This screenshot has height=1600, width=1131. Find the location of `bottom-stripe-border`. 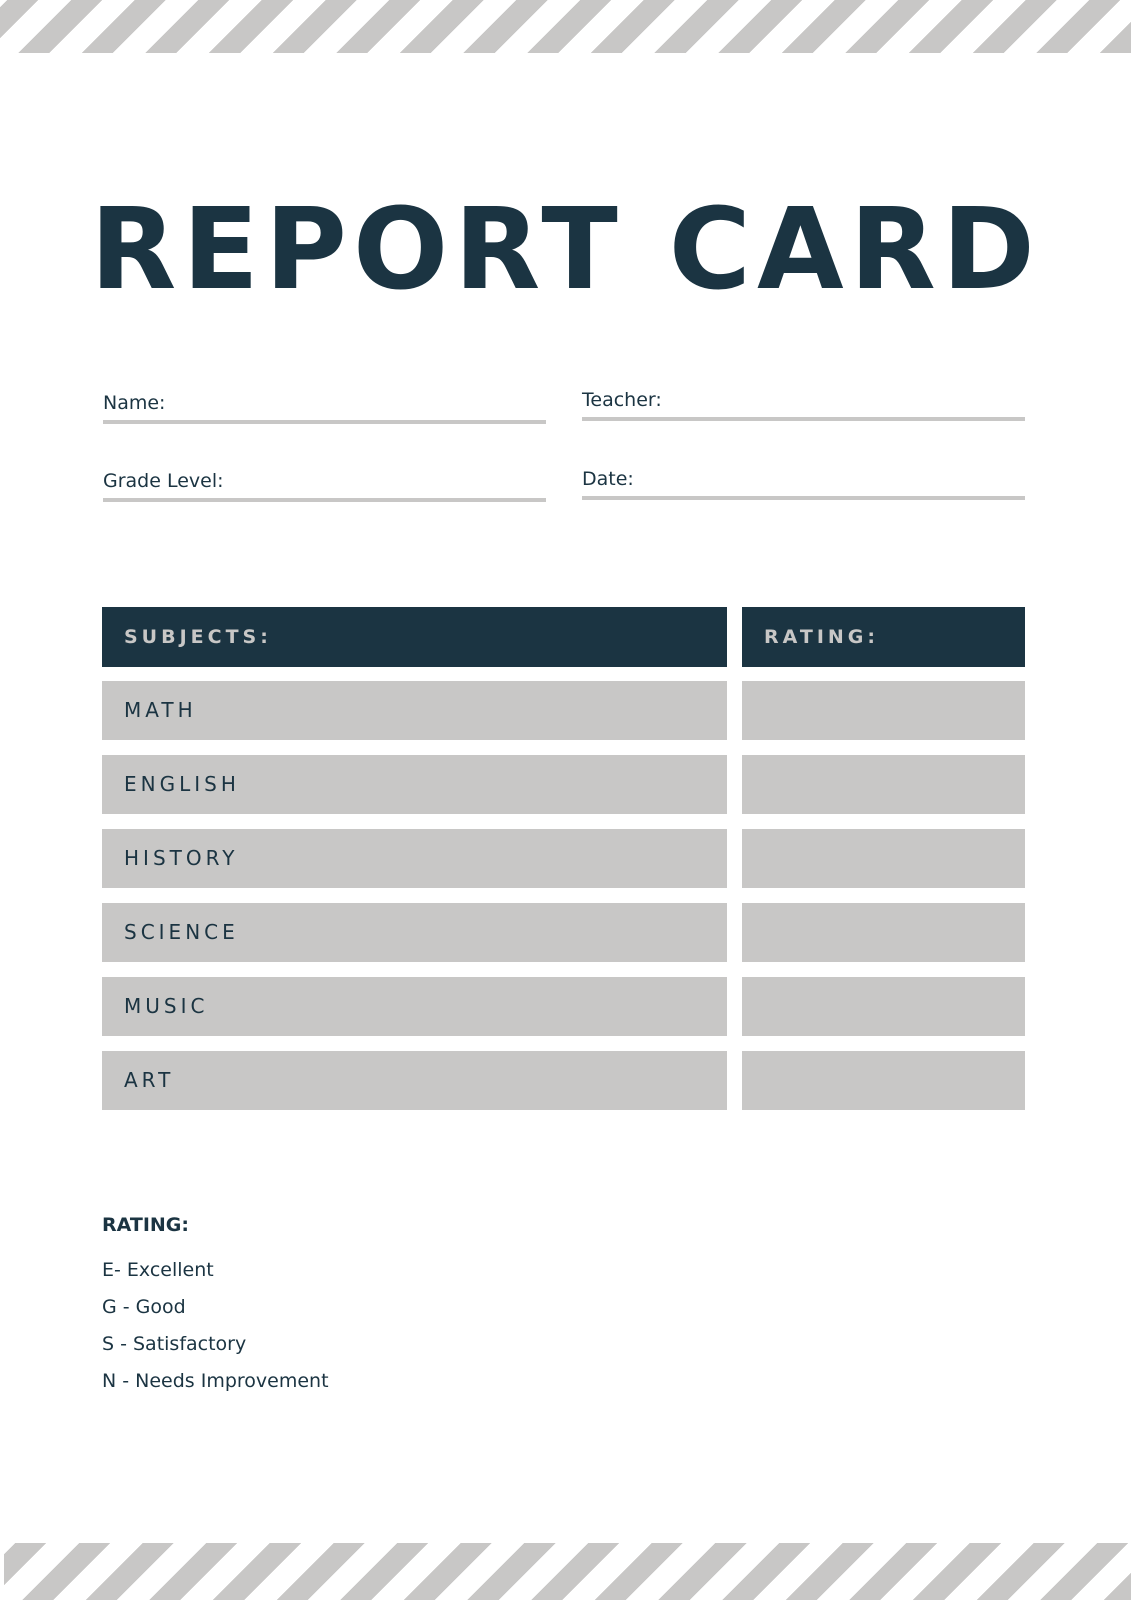

bottom-stripe-border is located at coordinates (567, 1571).